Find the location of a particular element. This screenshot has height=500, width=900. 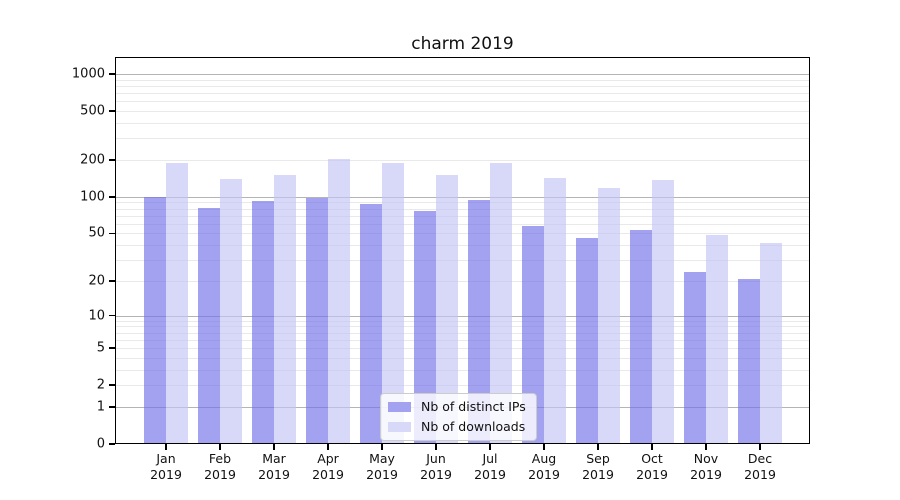

apr-distinct-ips-bar is located at coordinates (317, 320).